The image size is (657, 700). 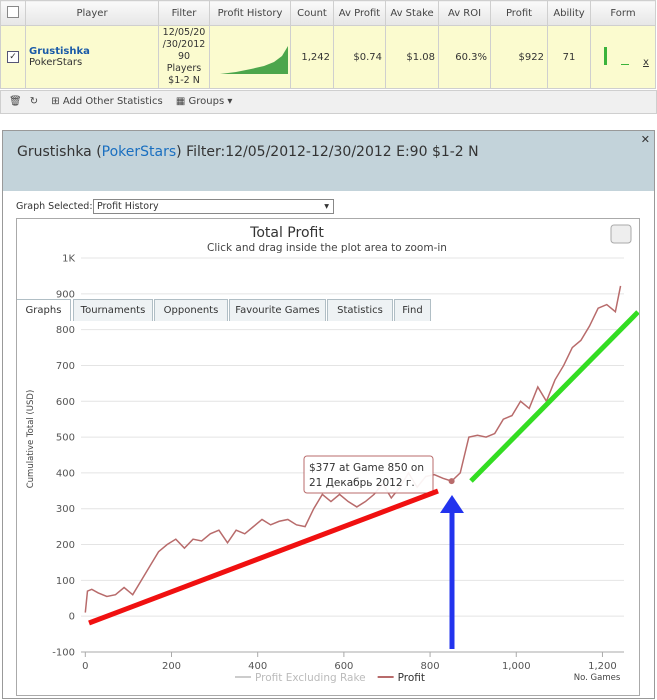 What do you see at coordinates (343, 666) in the screenshot?
I see `x-tick-label: 600` at bounding box center [343, 666].